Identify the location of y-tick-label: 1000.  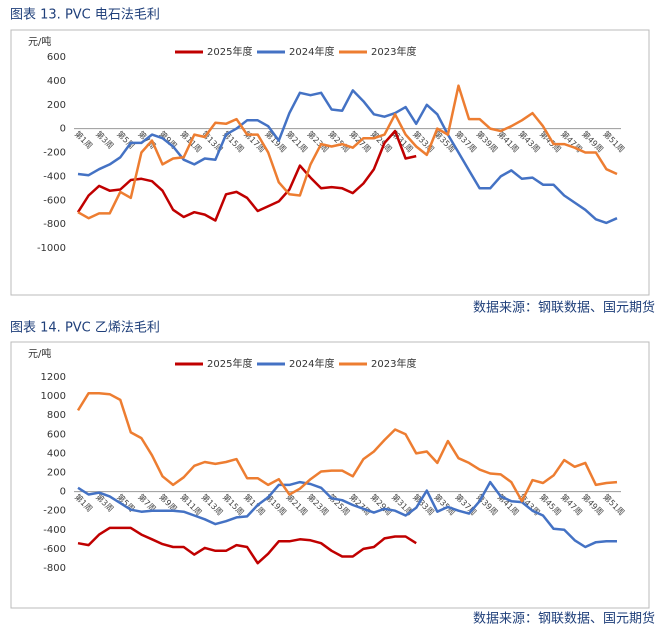
(53, 396).